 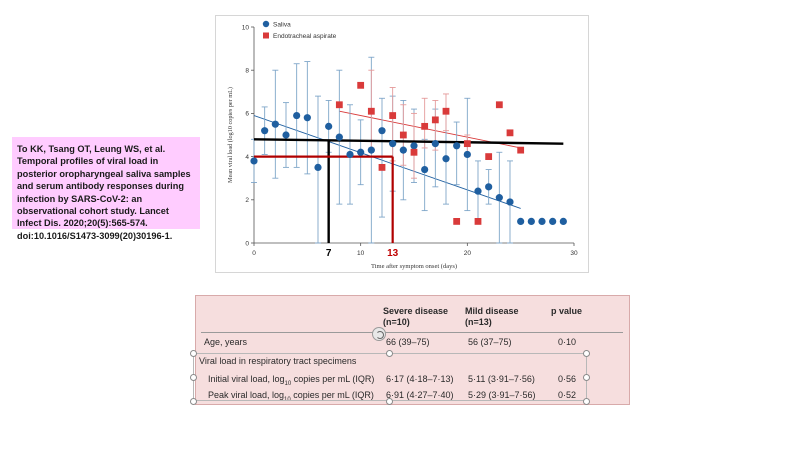 What do you see at coordinates (193, 401) in the screenshot?
I see `resize-handle-bottom-left` at bounding box center [193, 401].